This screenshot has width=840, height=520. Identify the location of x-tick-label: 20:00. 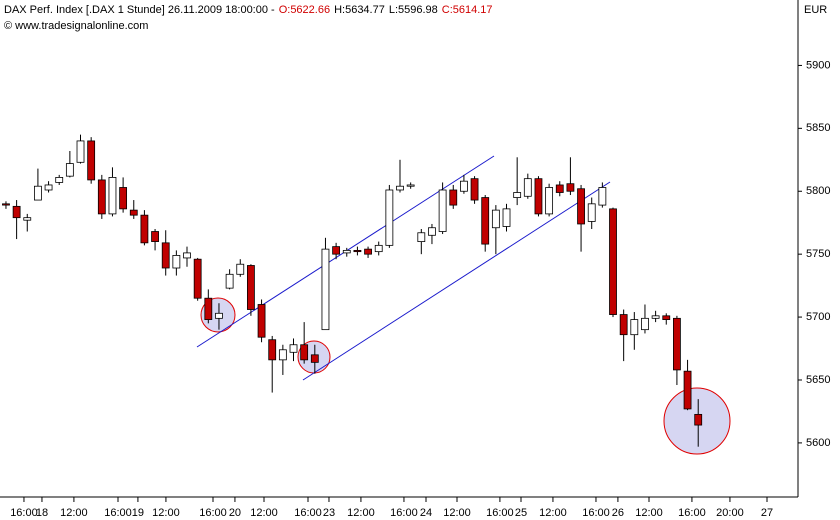
(730, 513).